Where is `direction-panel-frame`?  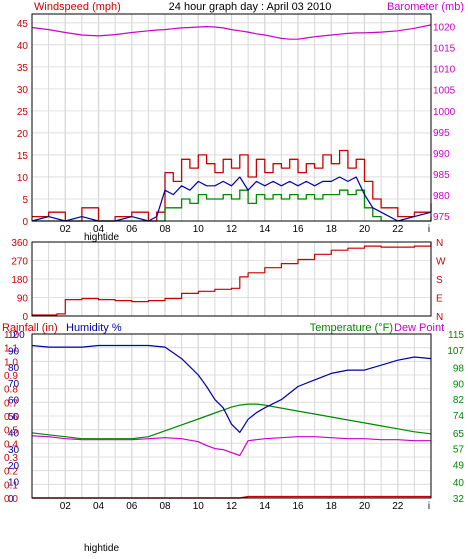
direction-panel-frame is located at coordinates (231, 279).